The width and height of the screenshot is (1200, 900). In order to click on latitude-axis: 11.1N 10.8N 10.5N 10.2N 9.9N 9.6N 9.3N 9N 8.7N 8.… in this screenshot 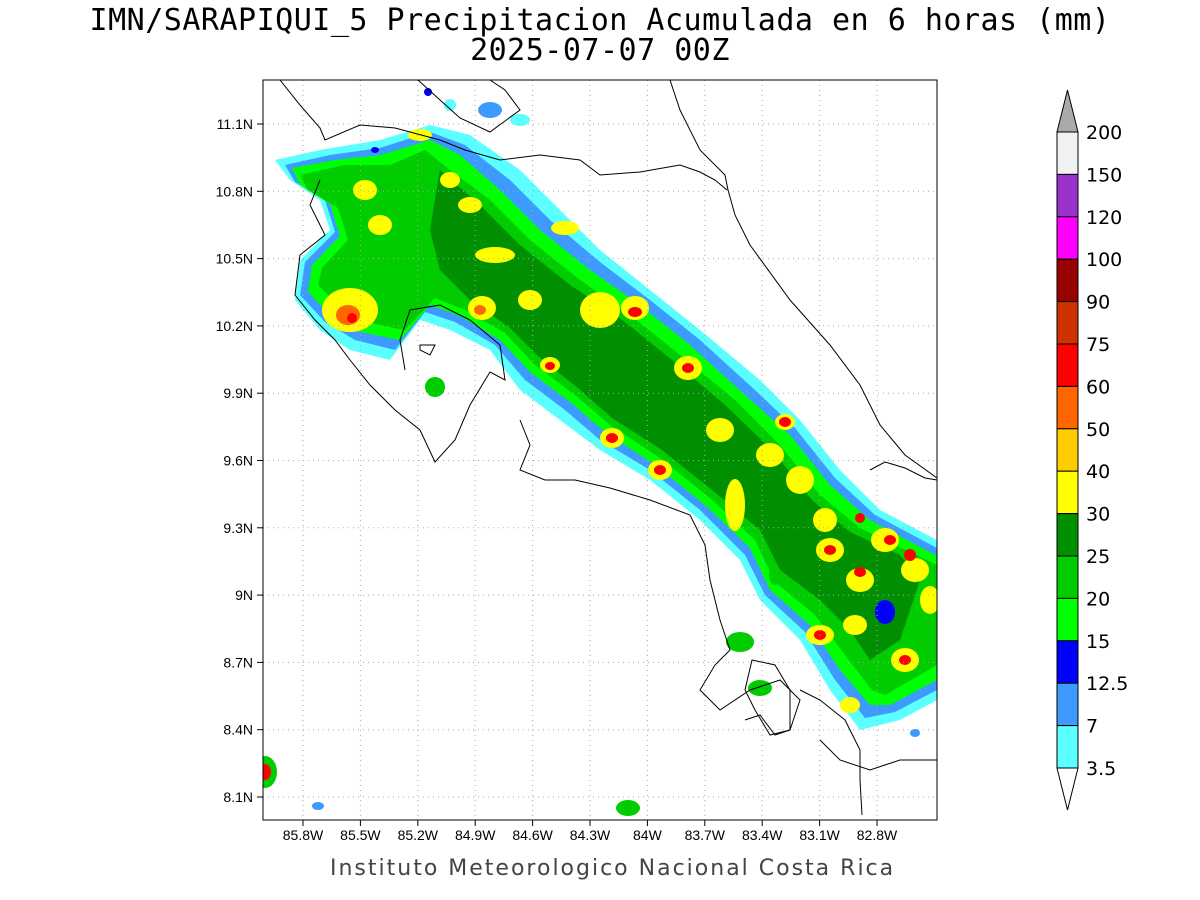, I will do `click(239, 460)`.